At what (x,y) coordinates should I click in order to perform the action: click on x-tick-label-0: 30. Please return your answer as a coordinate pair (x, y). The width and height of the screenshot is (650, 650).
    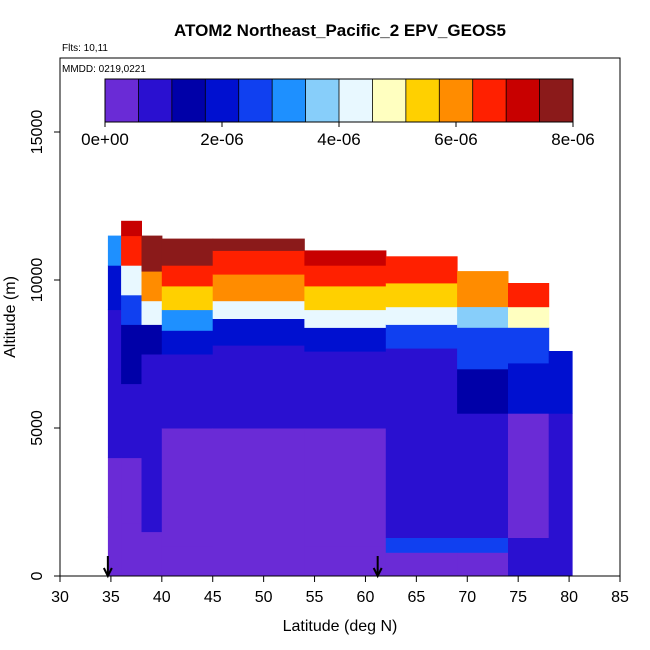
    Looking at the image, I should click on (60, 597).